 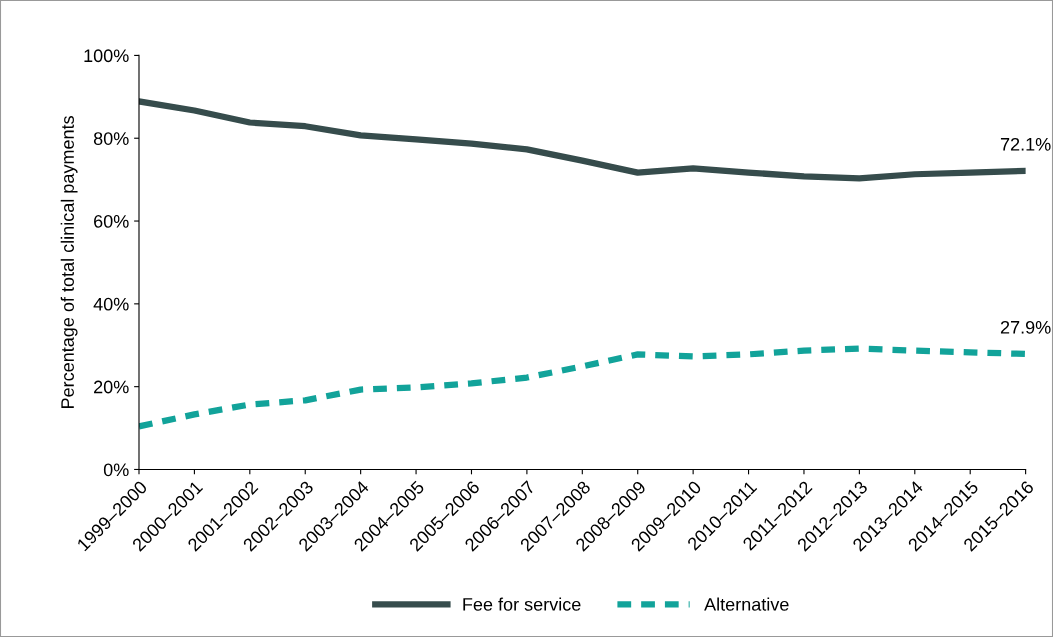 I want to click on annotation: 72.1%, so click(x=1025, y=144).